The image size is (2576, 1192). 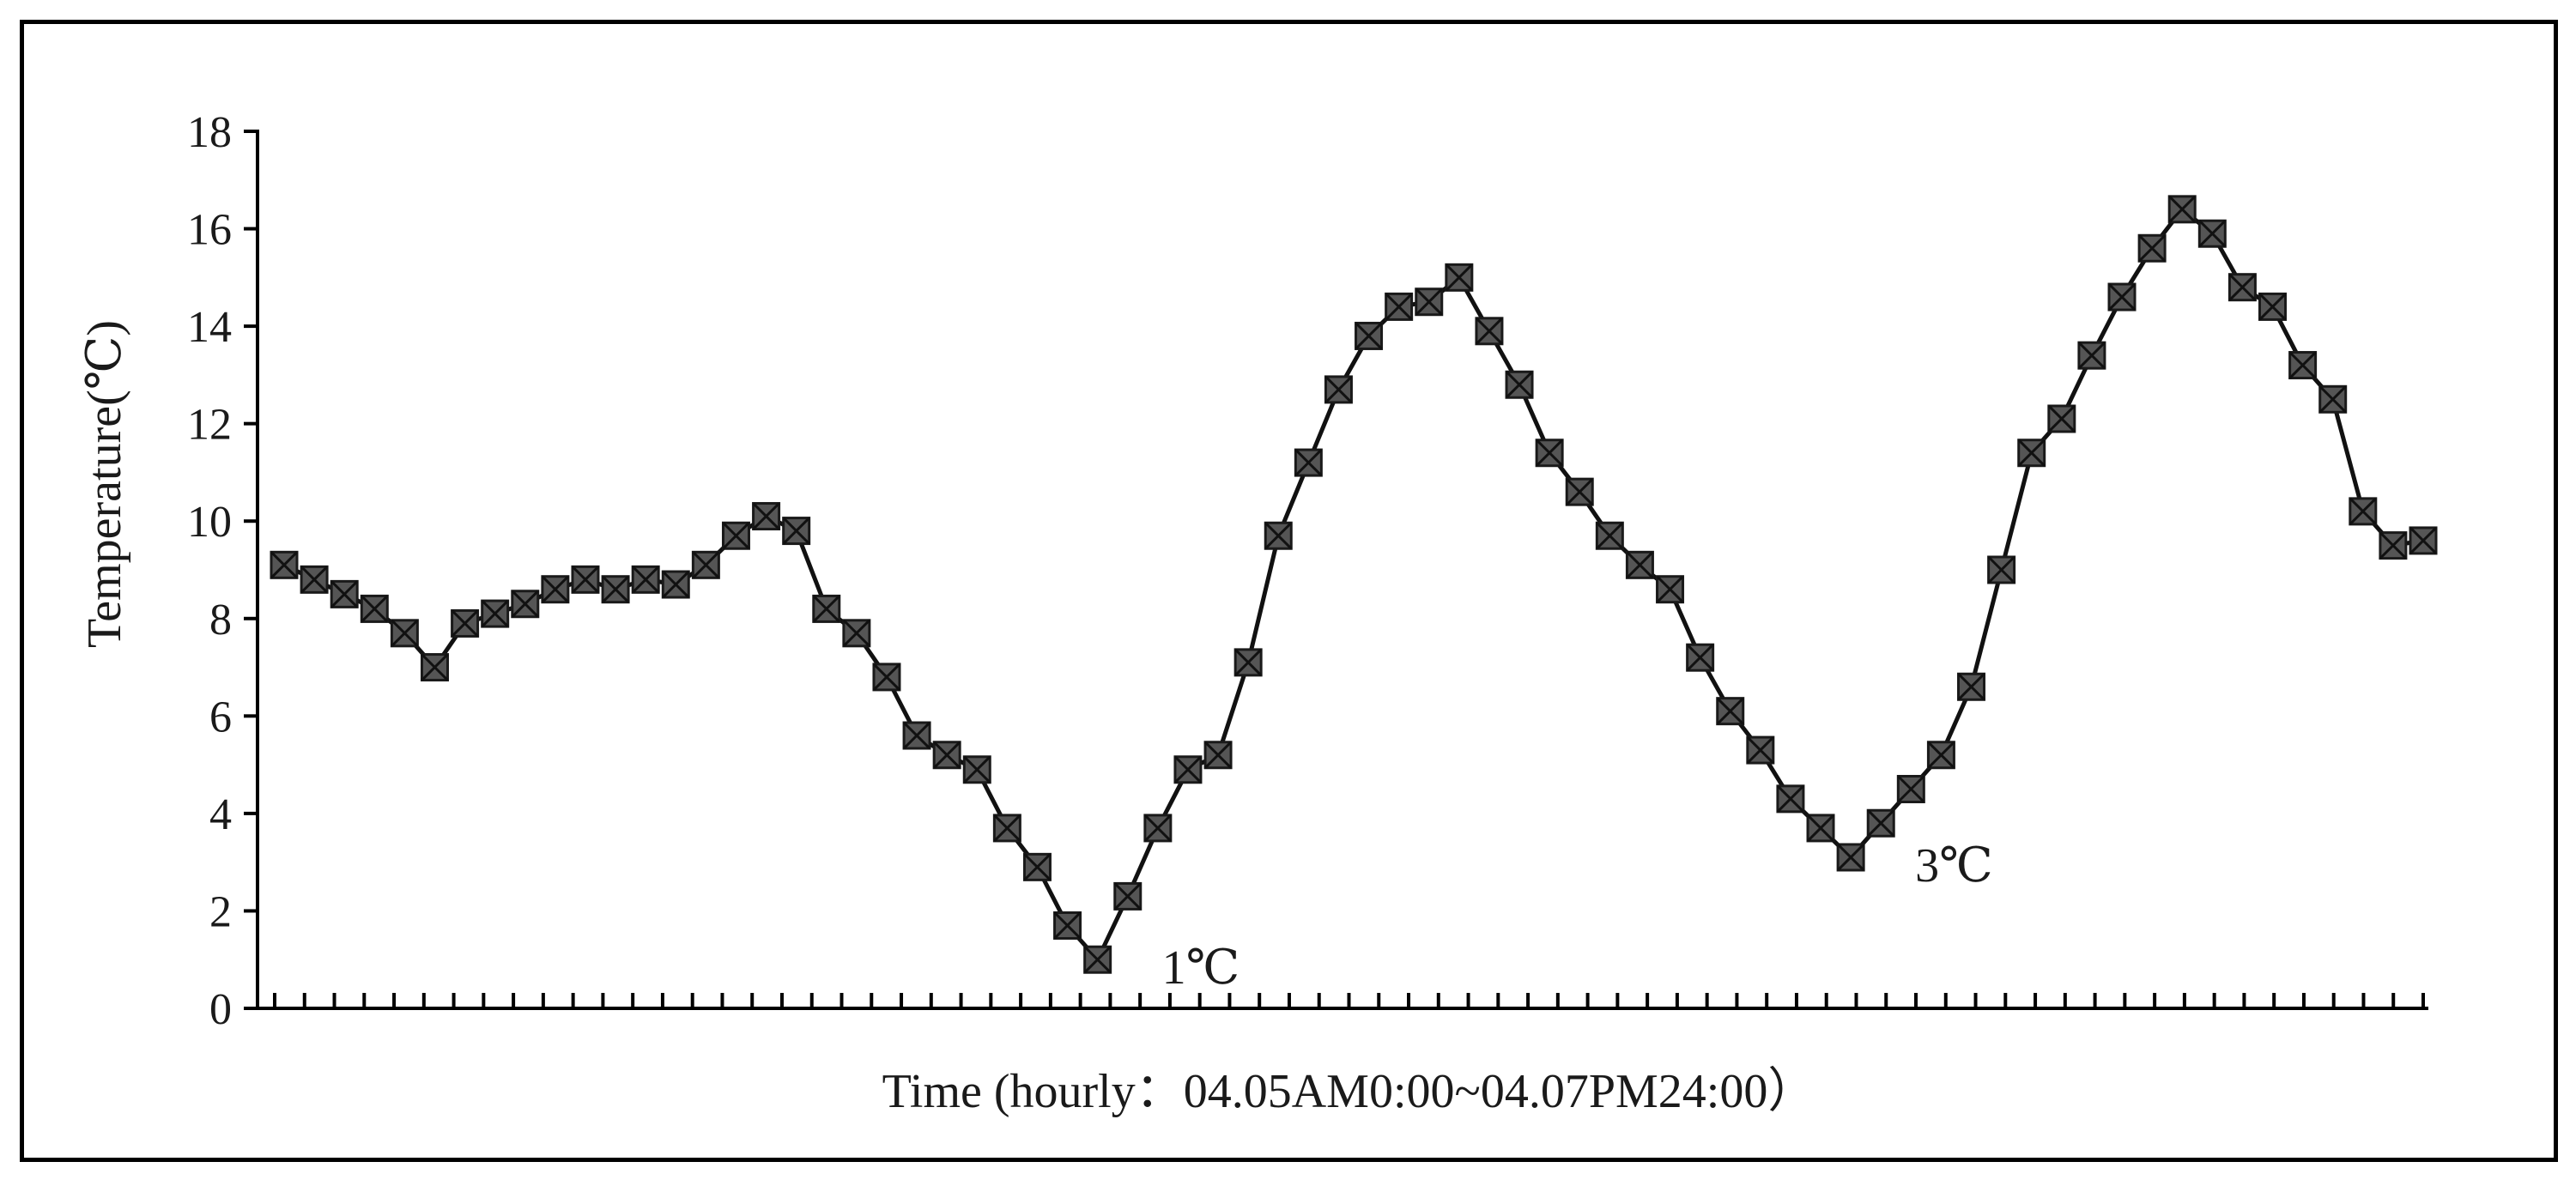 What do you see at coordinates (220, 717) in the screenshot?
I see `y-tick-label: 6` at bounding box center [220, 717].